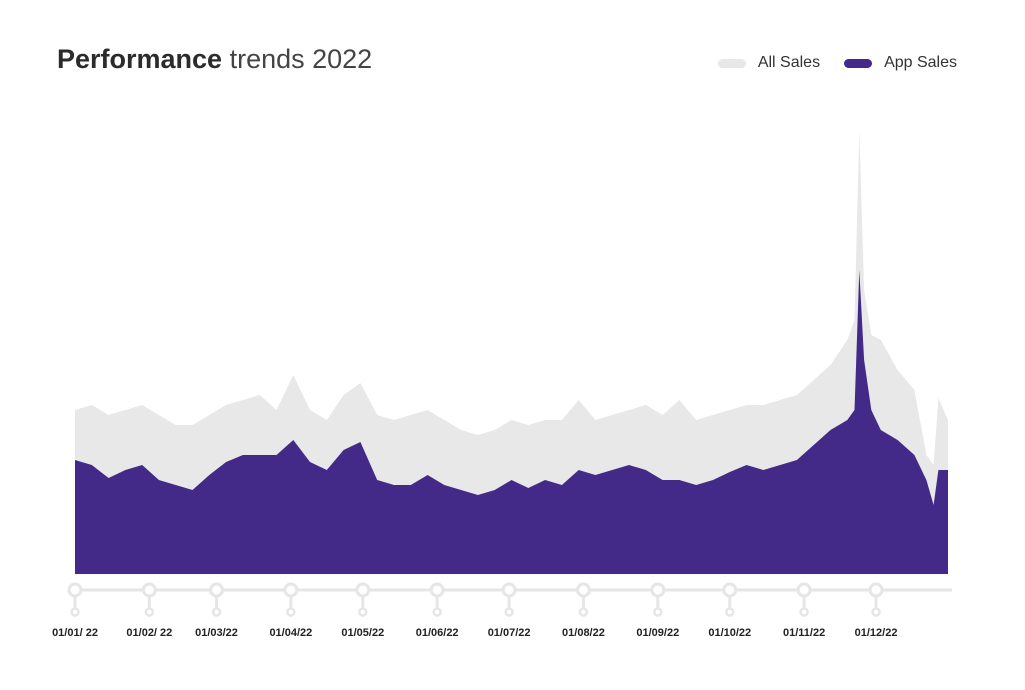  What do you see at coordinates (140, 59) in the screenshot?
I see `title-bold: Performance` at bounding box center [140, 59].